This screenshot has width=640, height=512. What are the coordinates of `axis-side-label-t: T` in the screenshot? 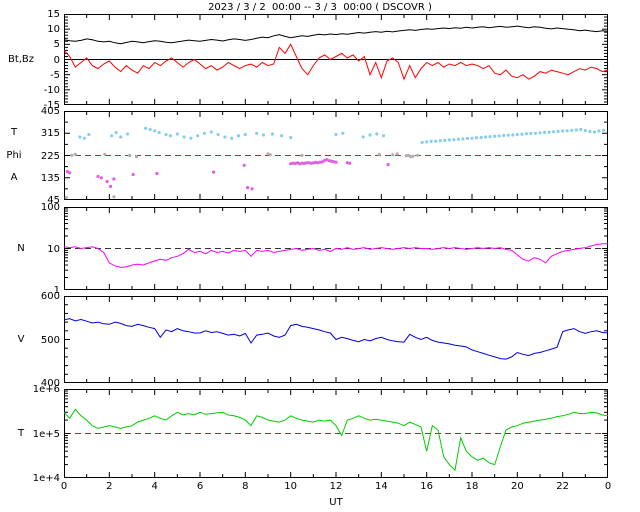 It's located at (14, 133).